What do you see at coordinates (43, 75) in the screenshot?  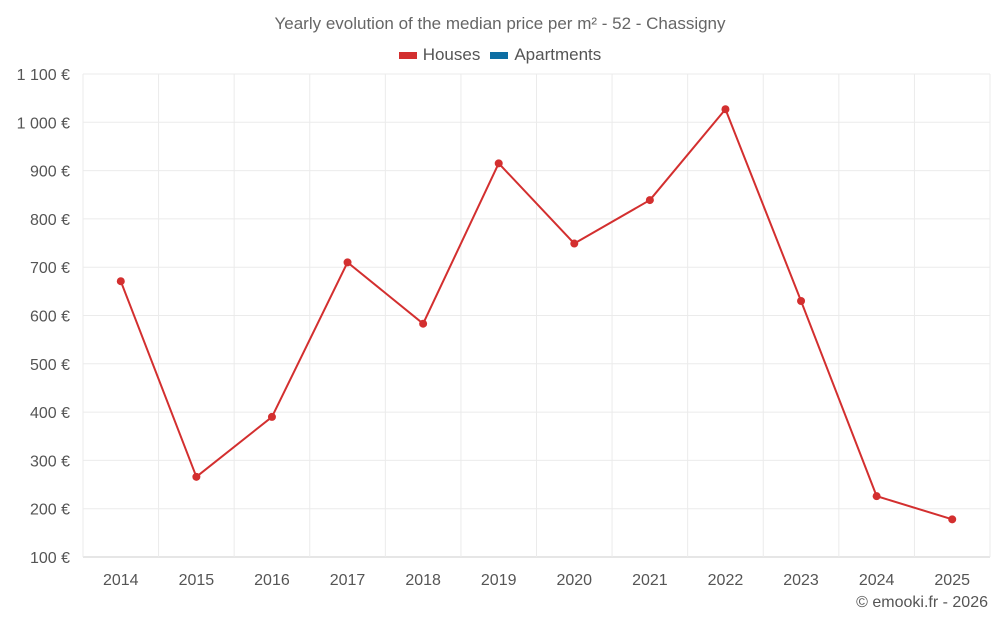 I see `y-tick-label: 1 100 €` at bounding box center [43, 75].